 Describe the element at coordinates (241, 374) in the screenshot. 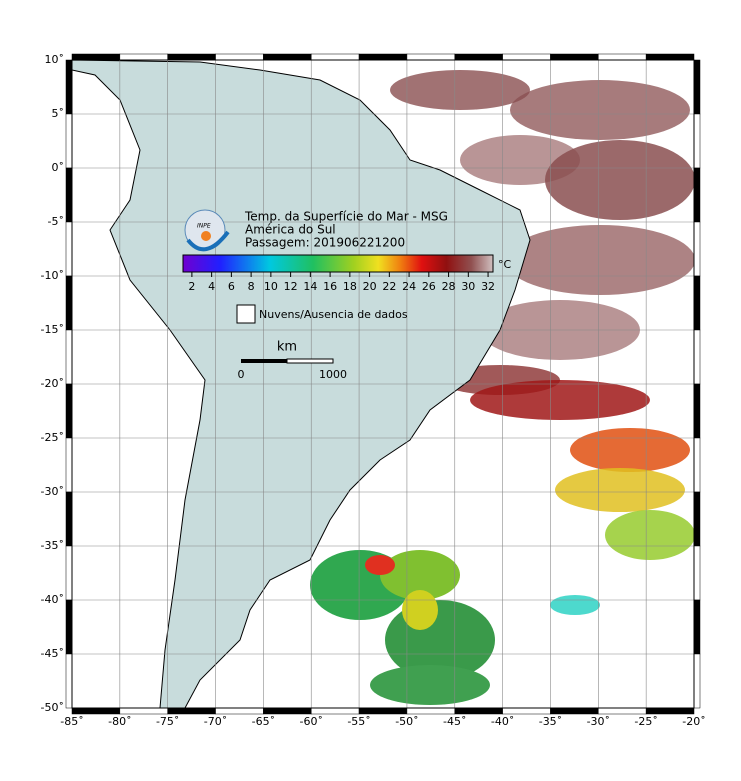

I see `scale-label: 0` at that location.